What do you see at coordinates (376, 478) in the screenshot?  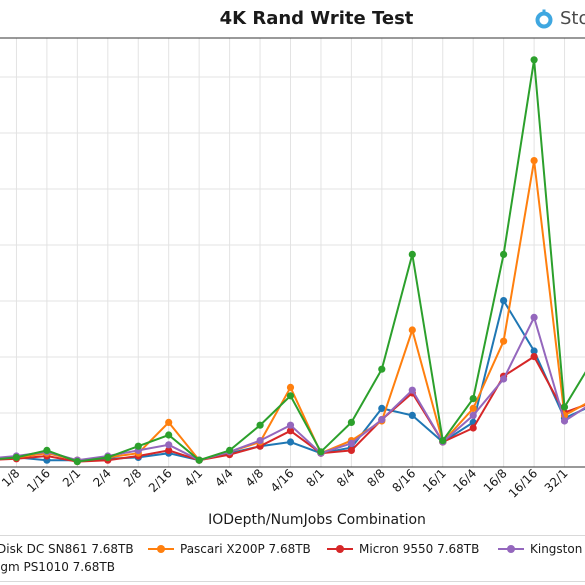 I see `x-tick-label: 8/8` at bounding box center [376, 478].